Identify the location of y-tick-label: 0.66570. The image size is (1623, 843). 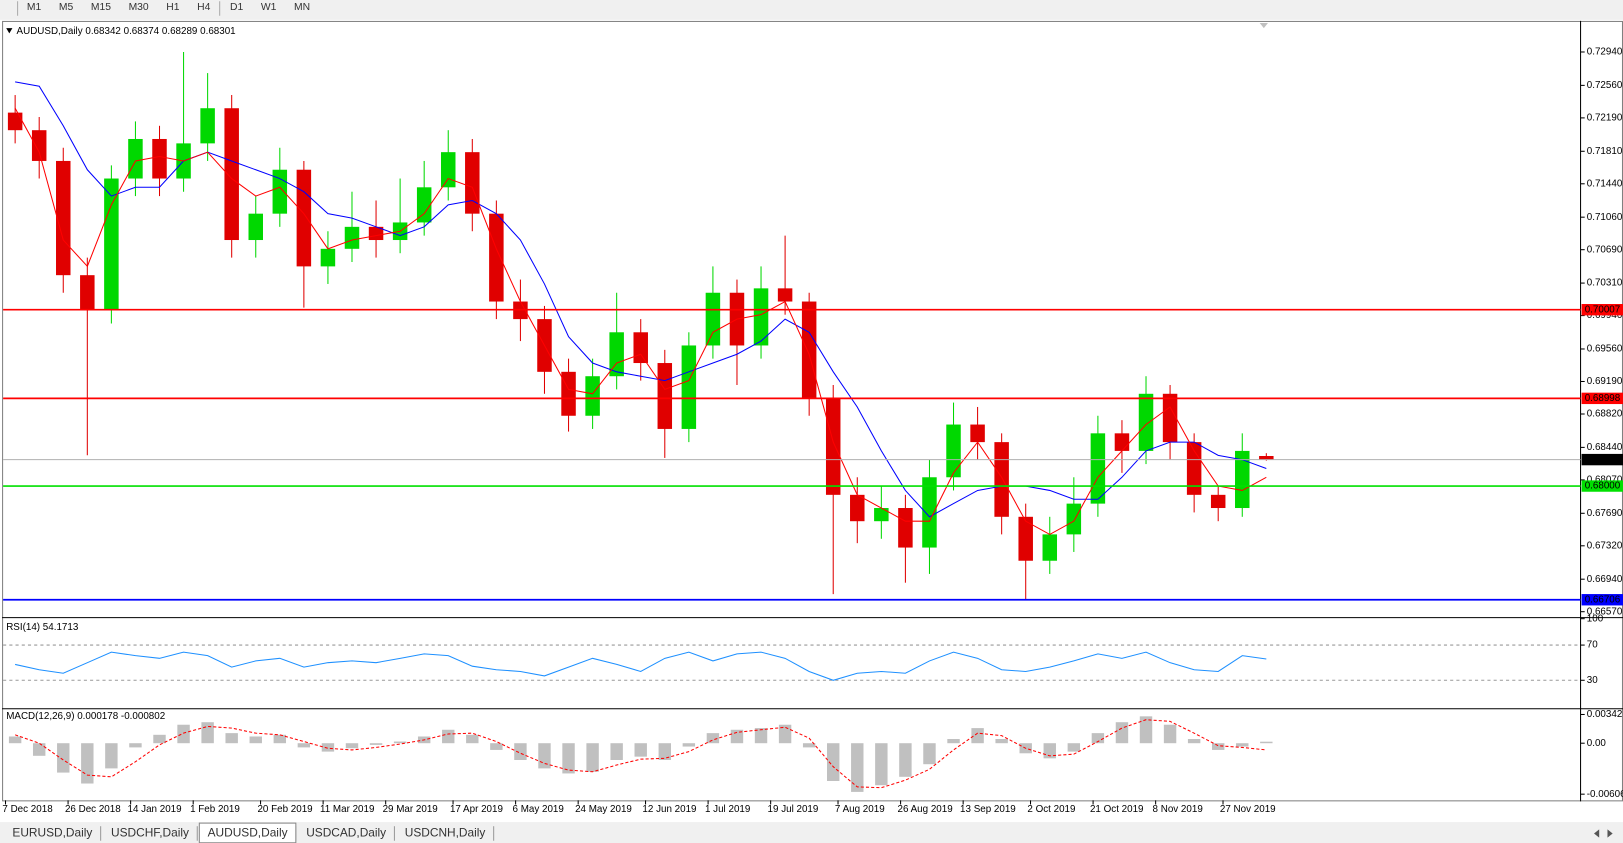
(1605, 611).